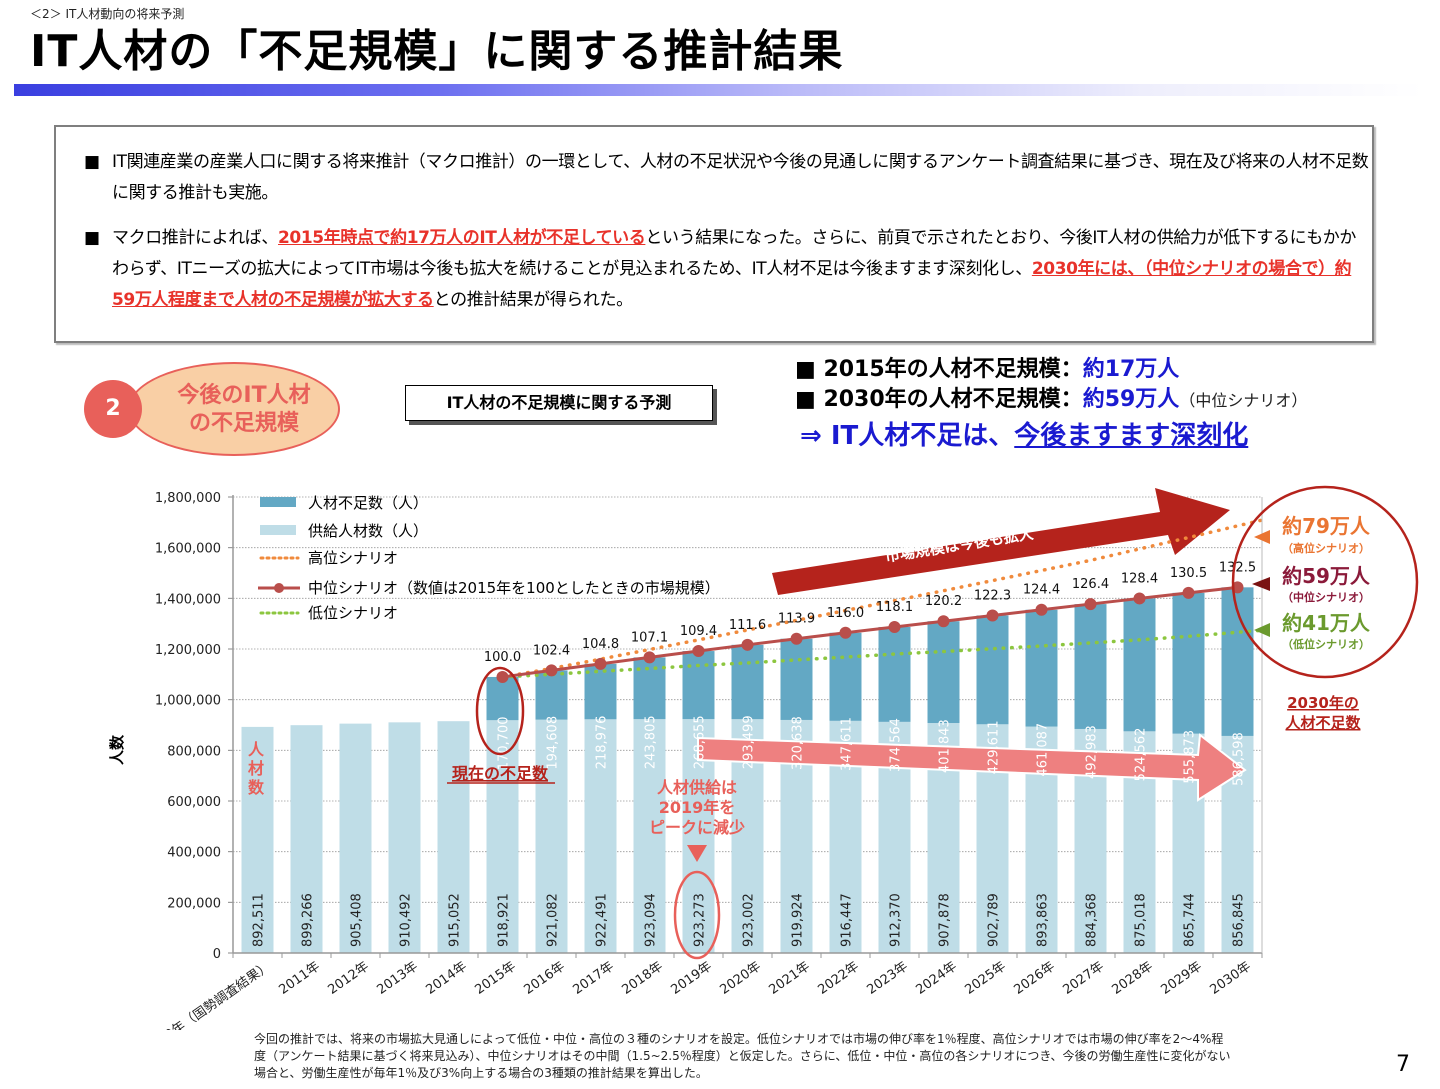 The height and width of the screenshot is (1089, 1440). What do you see at coordinates (117, 749) in the screenshot?
I see `y-axis-label: 人数` at bounding box center [117, 749].